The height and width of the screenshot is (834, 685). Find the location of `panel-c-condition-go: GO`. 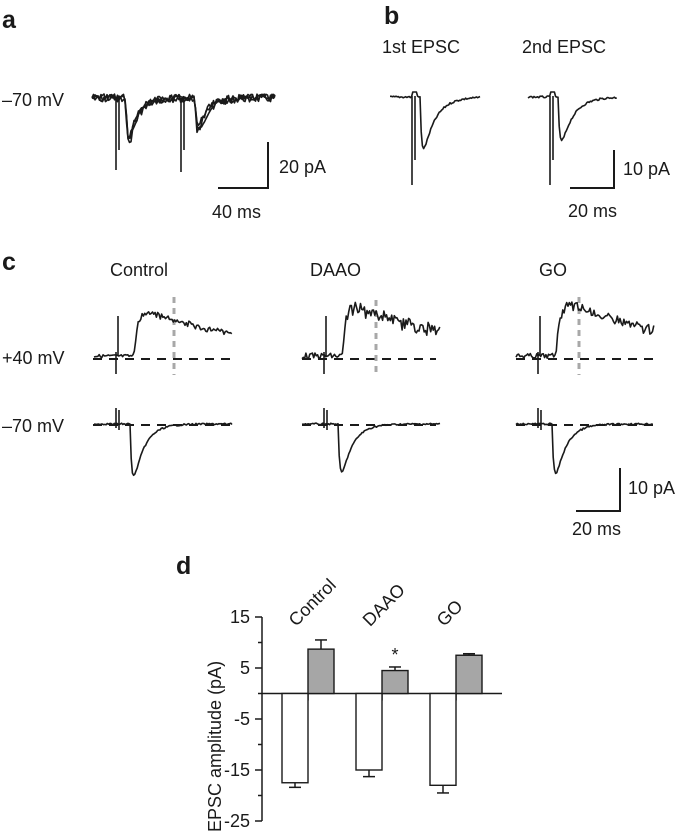

panel-c-condition-go: GO is located at coordinates (553, 270).